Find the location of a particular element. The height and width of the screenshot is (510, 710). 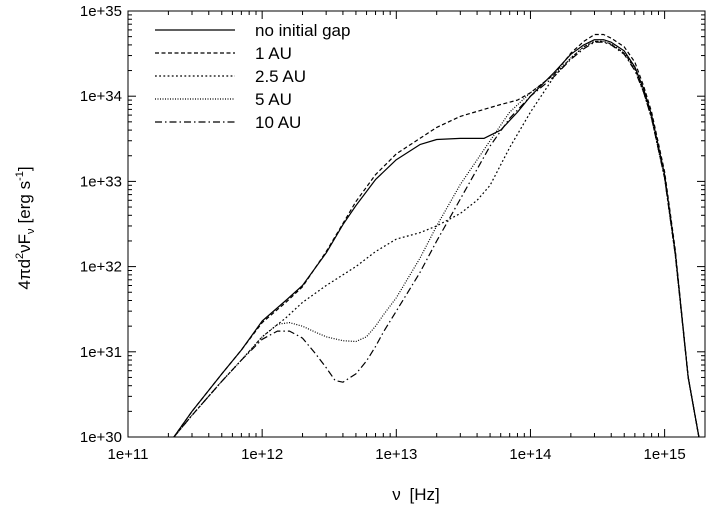

x-axis-label-symbol: ν is located at coordinates (396, 494).